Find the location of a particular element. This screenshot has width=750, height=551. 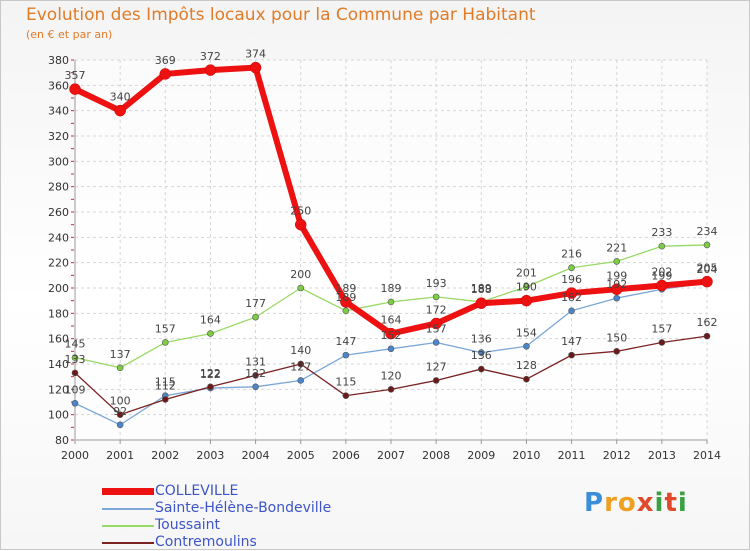

data-label-contremoulins: 122 is located at coordinates (210, 373).